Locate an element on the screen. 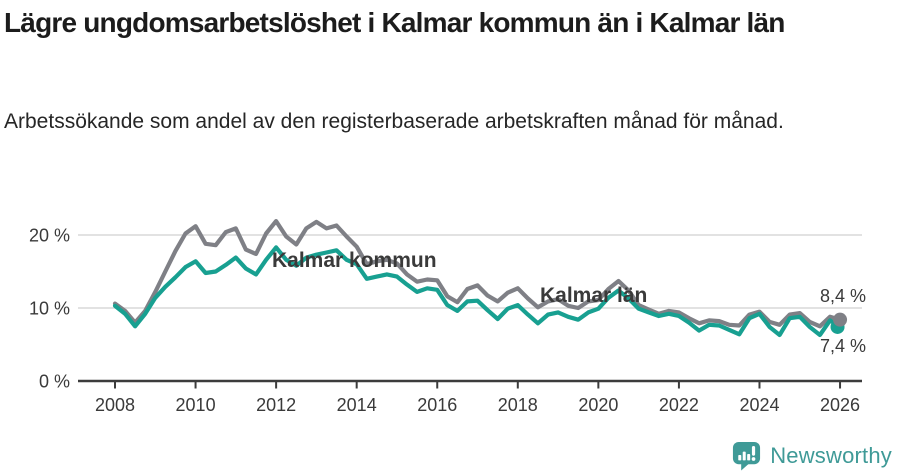  y-tick-label: 10 % is located at coordinates (49, 309).